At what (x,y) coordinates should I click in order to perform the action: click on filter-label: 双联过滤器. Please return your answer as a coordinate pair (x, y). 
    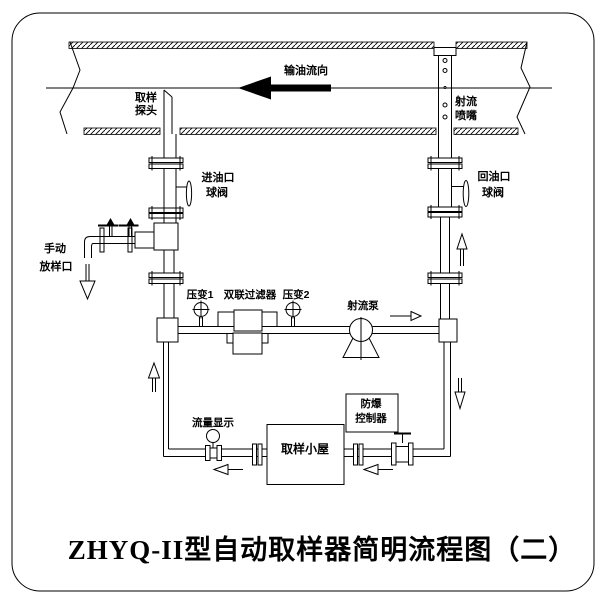
    Looking at the image, I should click on (250, 294).